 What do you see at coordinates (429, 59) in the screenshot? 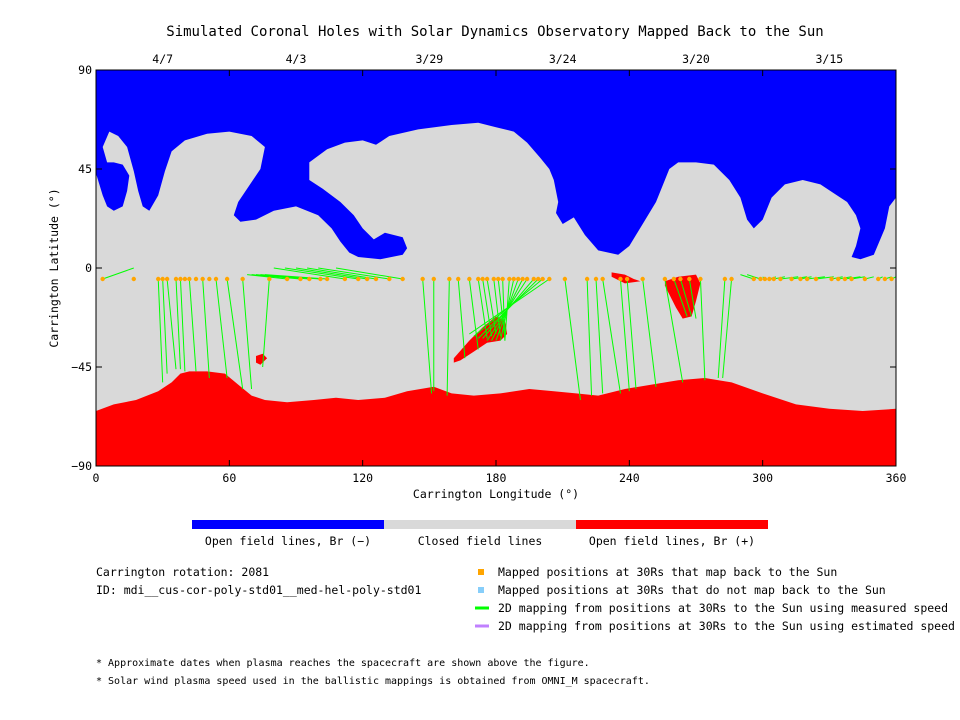
I see `top-date-label: 3/29` at bounding box center [429, 59].